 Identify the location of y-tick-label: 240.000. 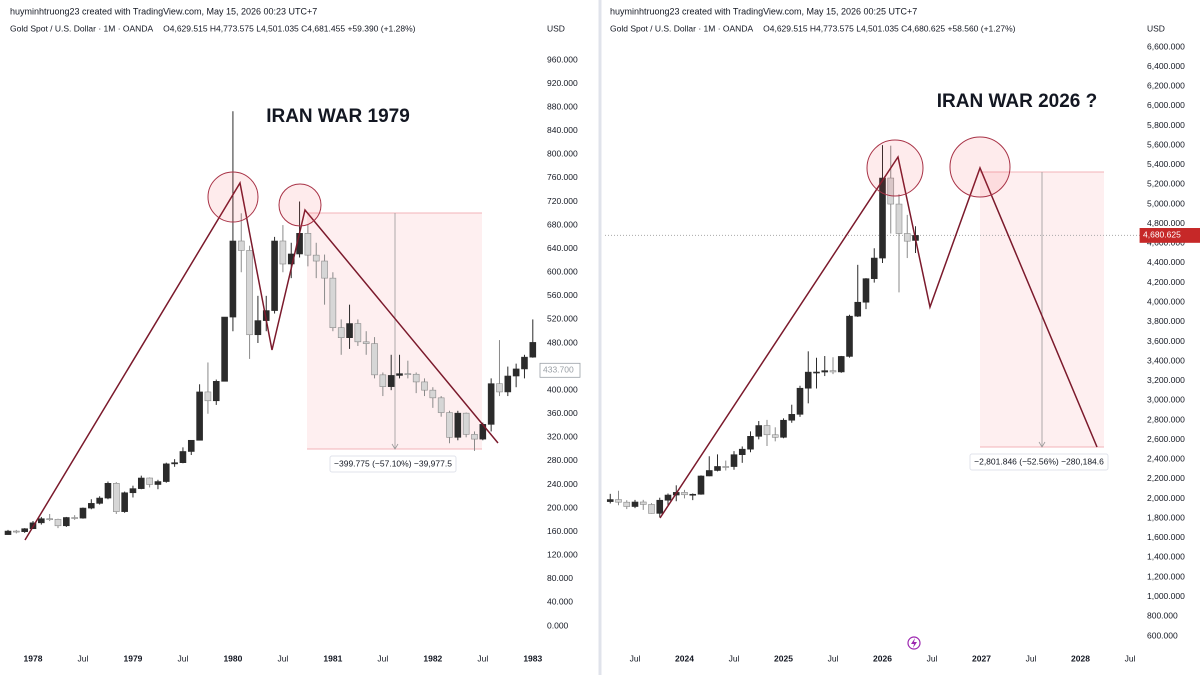
(562, 484).